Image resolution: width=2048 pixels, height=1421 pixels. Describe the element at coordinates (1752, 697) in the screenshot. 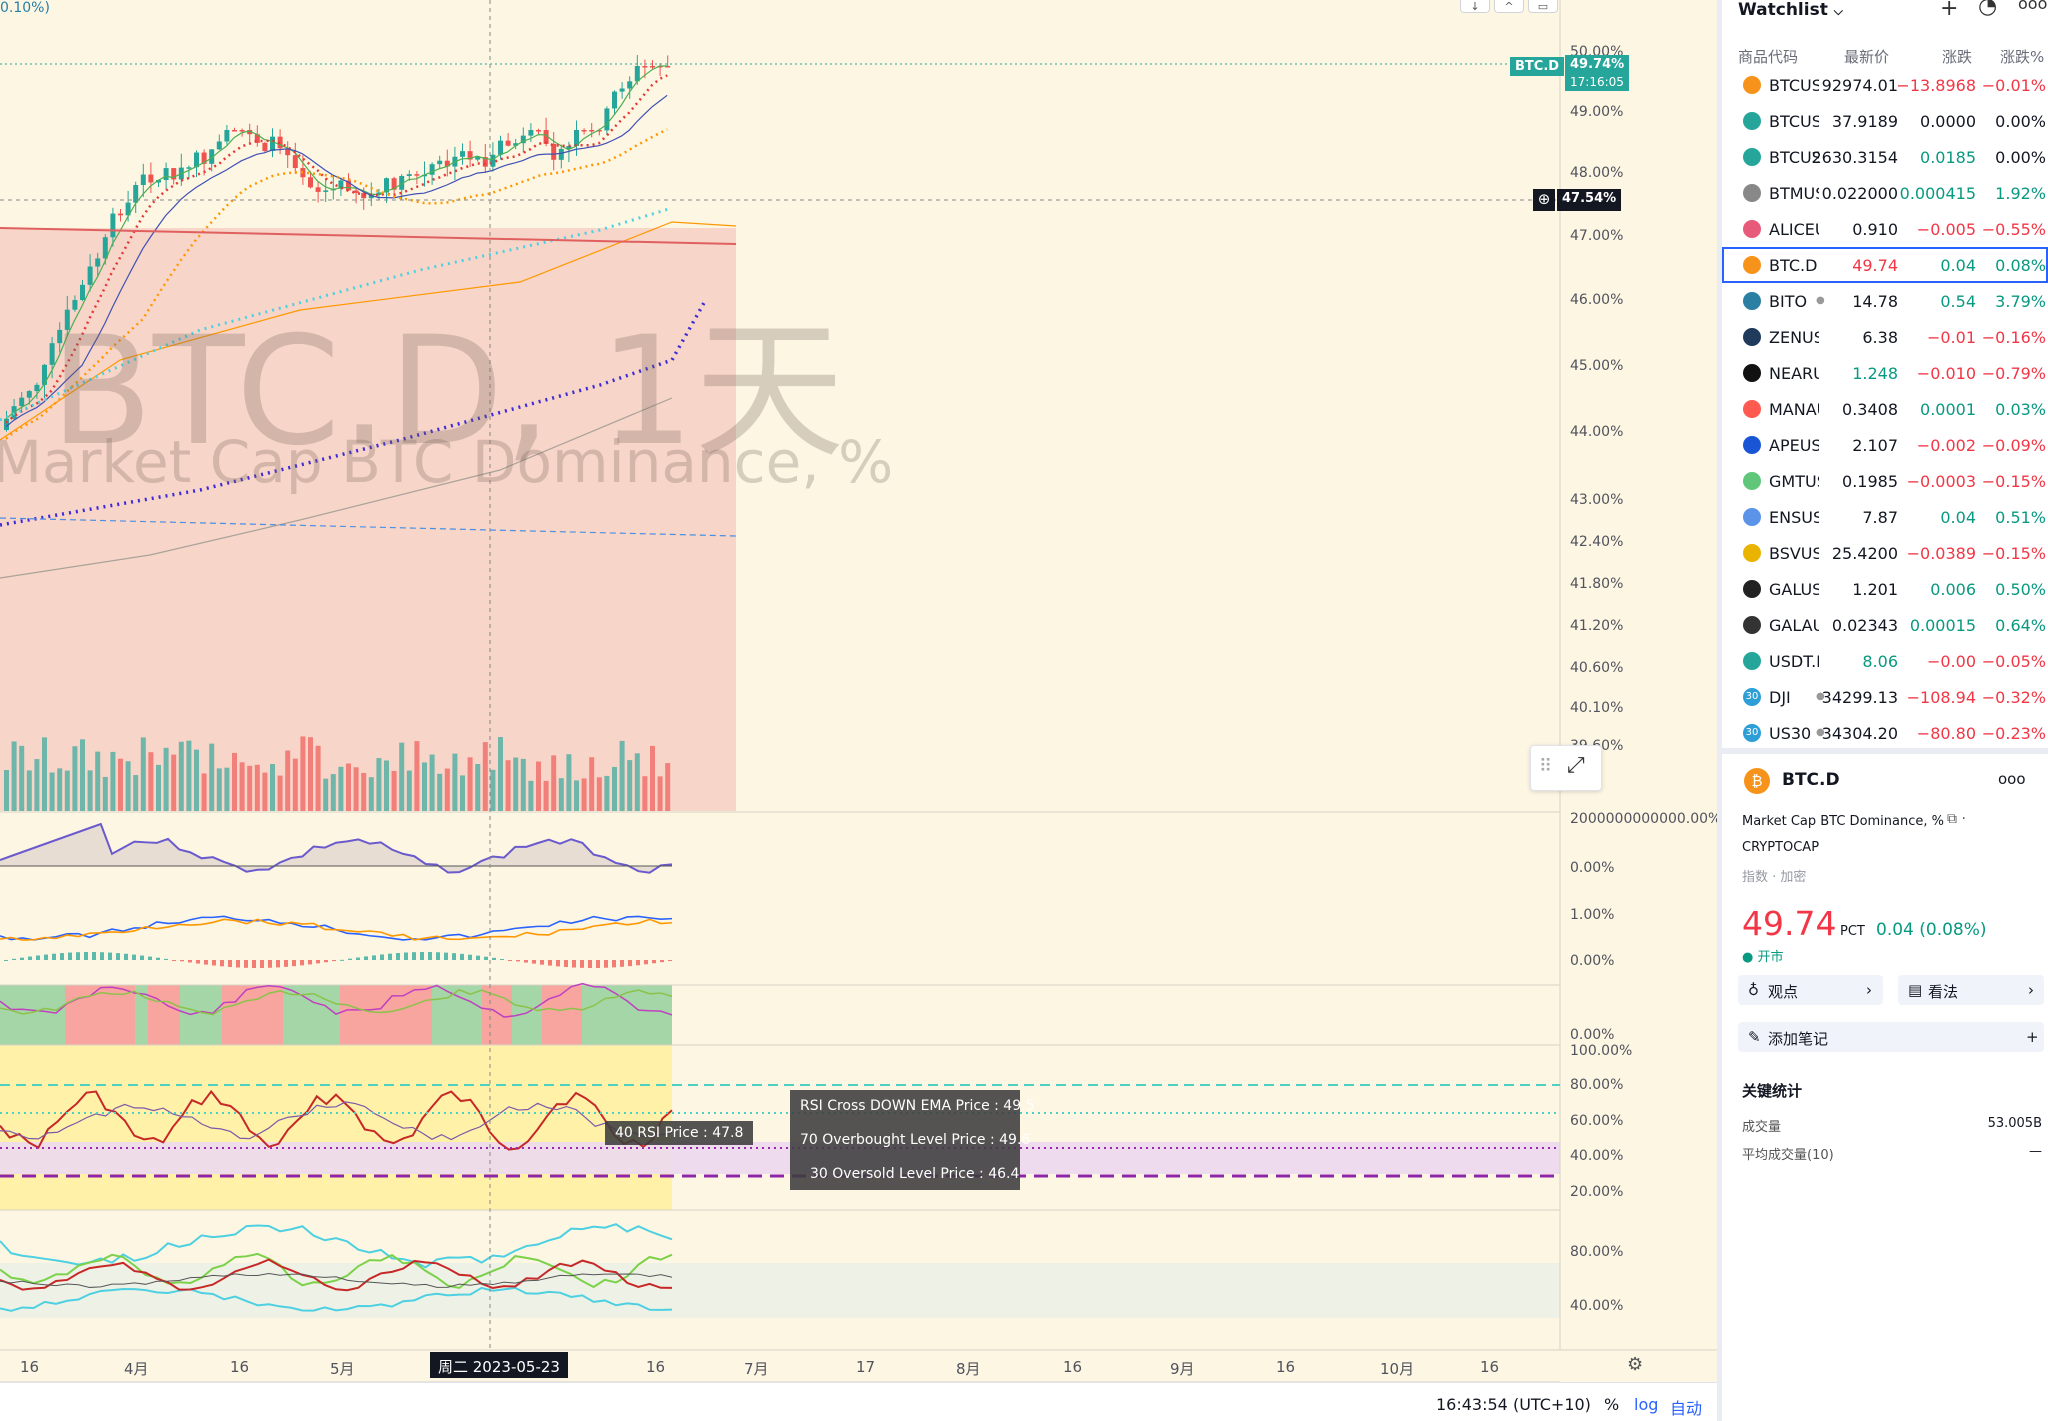

I see `coin-icon: 30` at that location.